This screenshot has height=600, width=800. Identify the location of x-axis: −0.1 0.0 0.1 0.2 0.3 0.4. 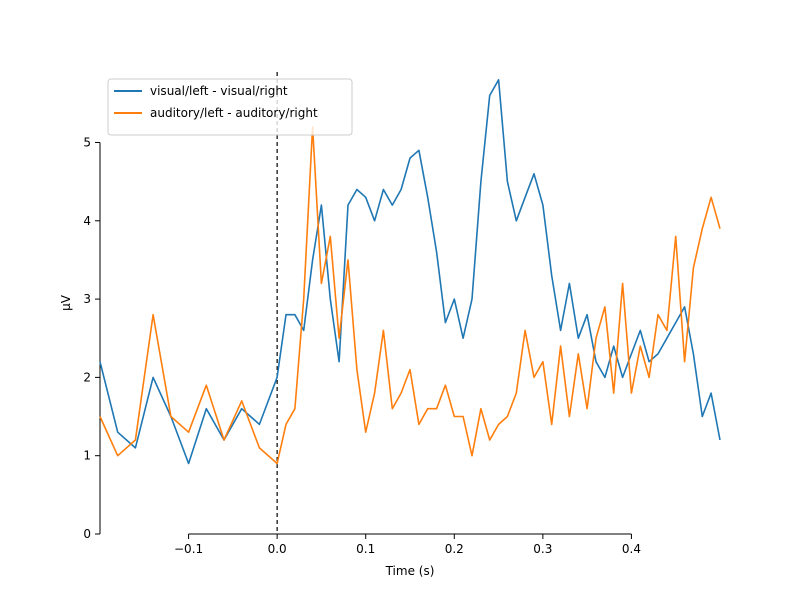
(407, 544).